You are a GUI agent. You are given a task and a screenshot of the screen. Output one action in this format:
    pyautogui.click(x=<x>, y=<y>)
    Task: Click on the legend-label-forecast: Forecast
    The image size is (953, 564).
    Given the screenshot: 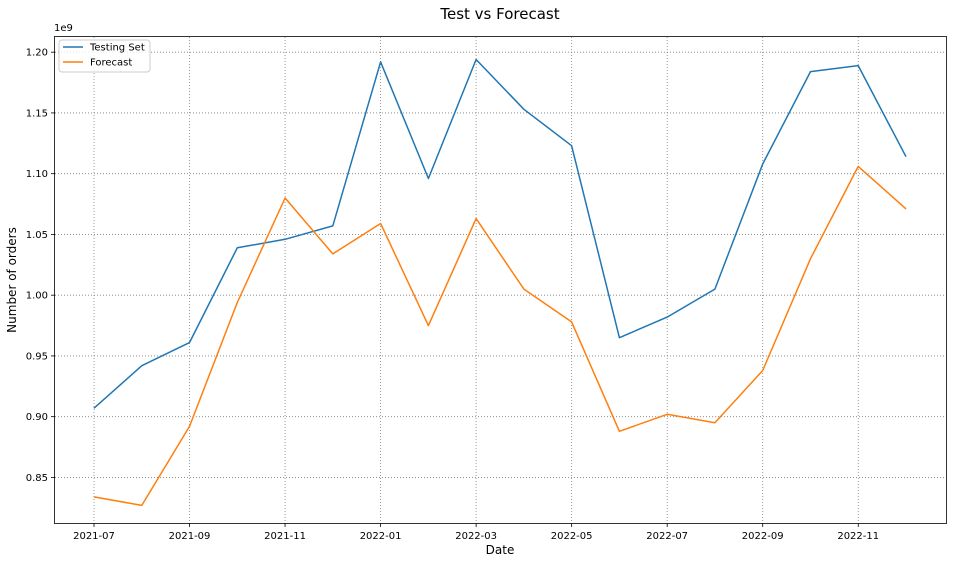 What is the action you would take?
    pyautogui.click(x=111, y=63)
    